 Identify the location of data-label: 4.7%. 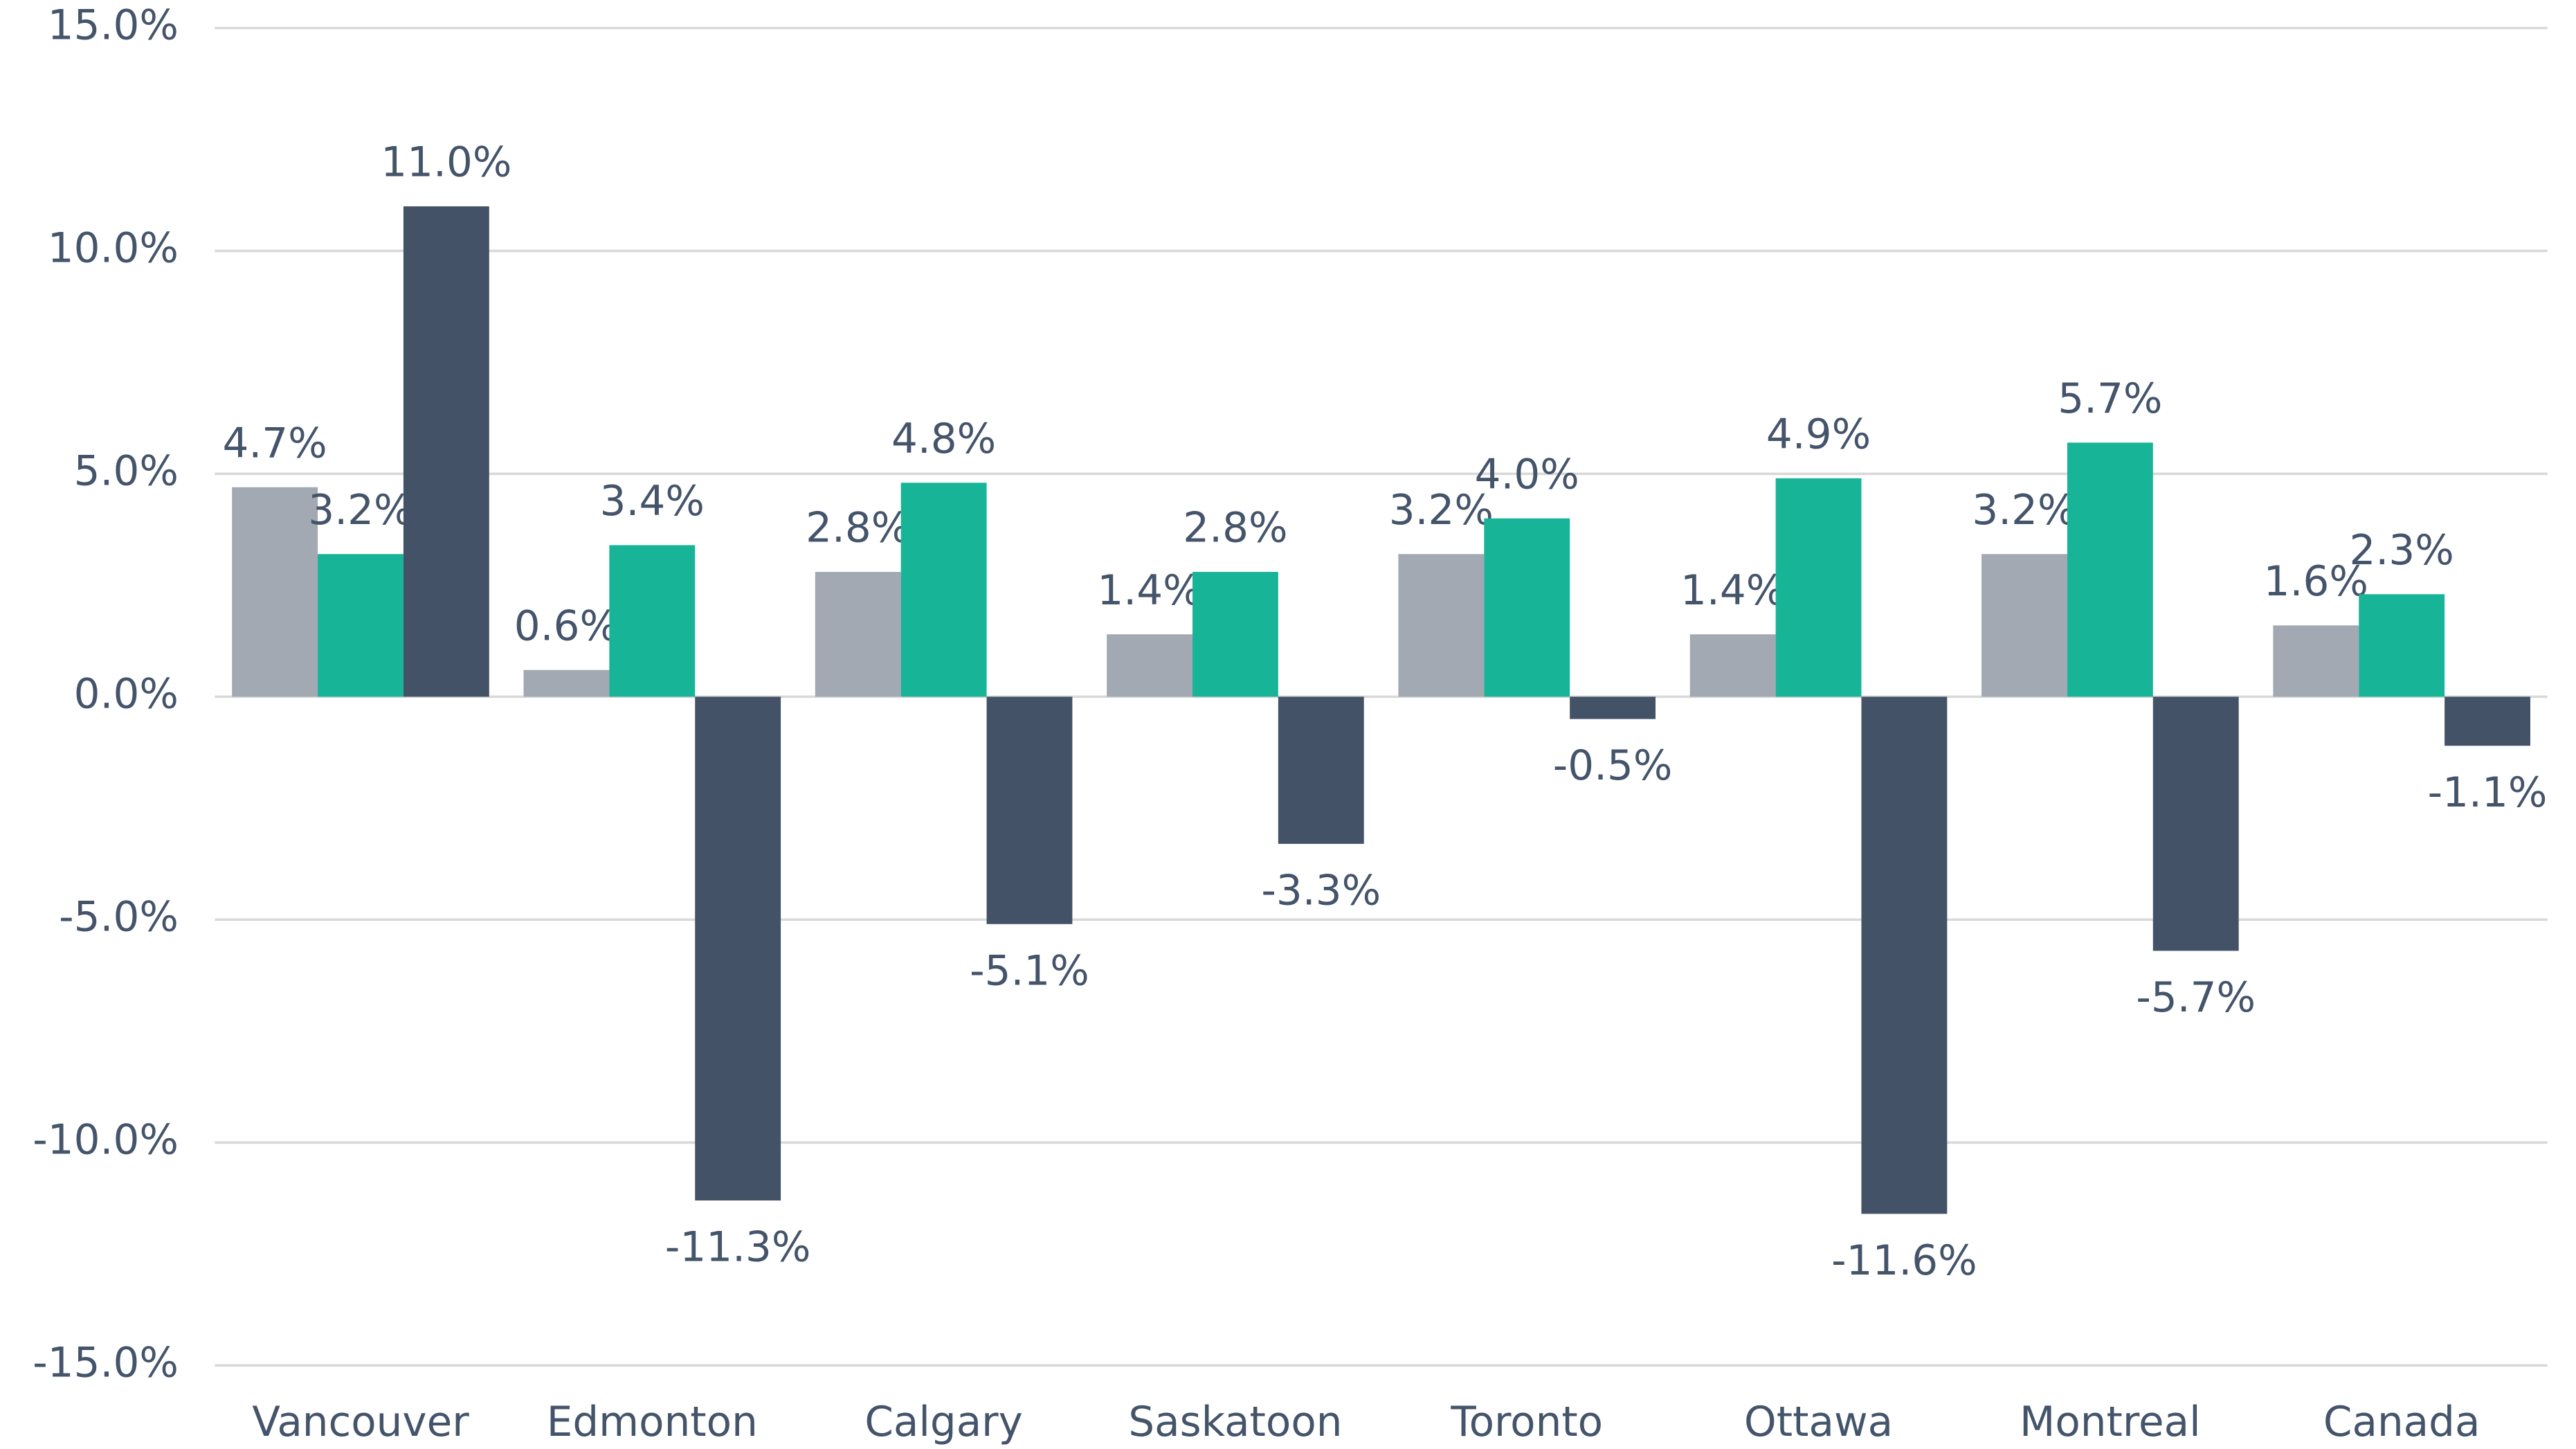
(274, 443).